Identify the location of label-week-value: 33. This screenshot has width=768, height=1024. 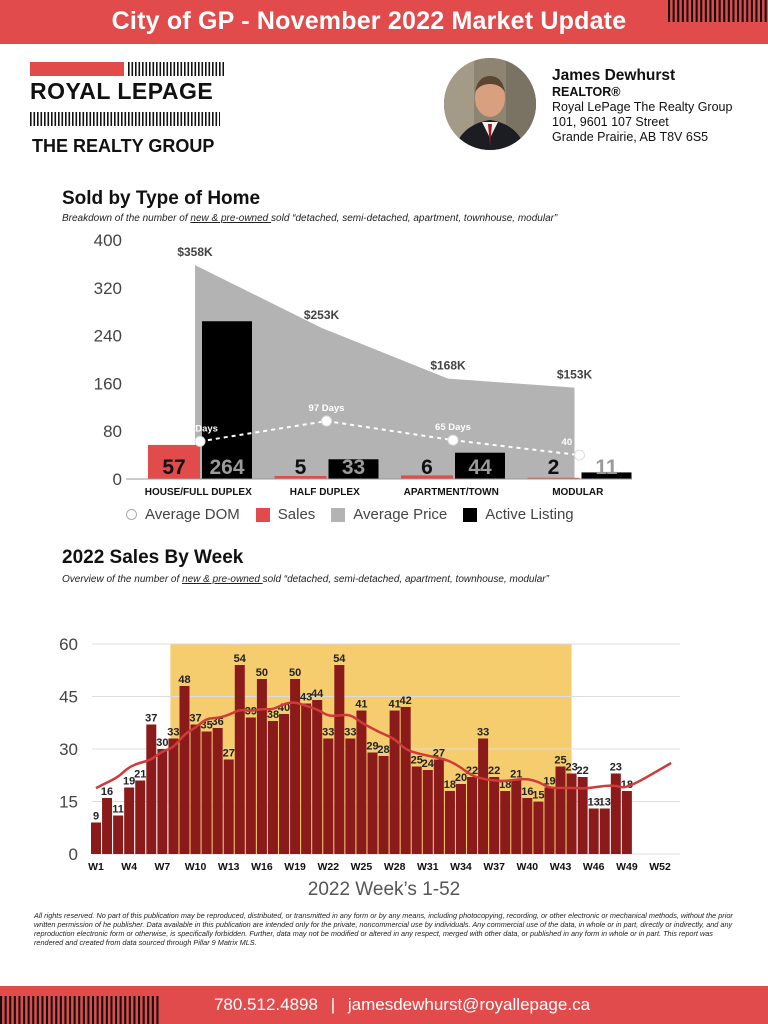
(328, 733).